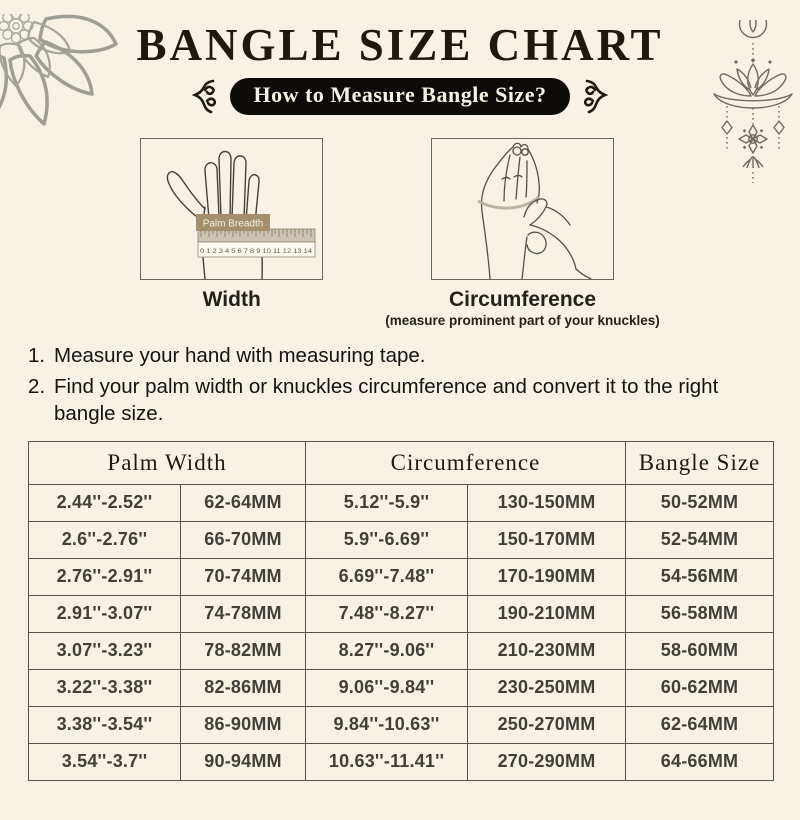 Image resolution: width=800 pixels, height=820 pixels. What do you see at coordinates (243, 724) in the screenshot?
I see `table-cell: 86-90MM` at bounding box center [243, 724].